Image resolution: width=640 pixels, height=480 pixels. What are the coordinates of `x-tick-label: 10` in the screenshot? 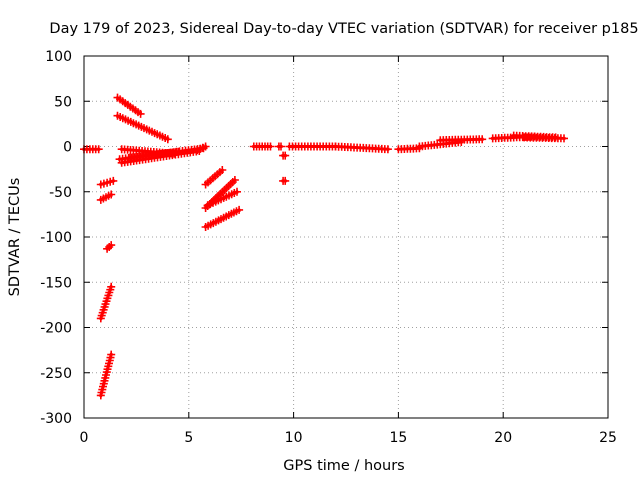 It's located at (294, 438).